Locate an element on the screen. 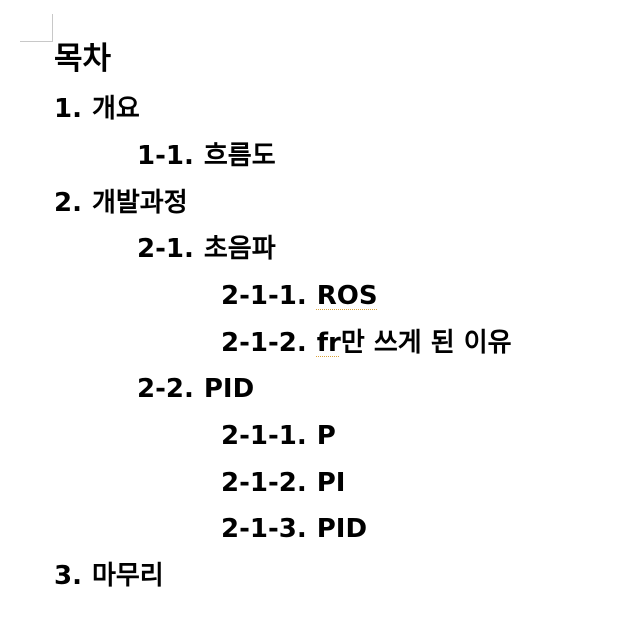  toc-text: 개발과정 is located at coordinates (139, 203).